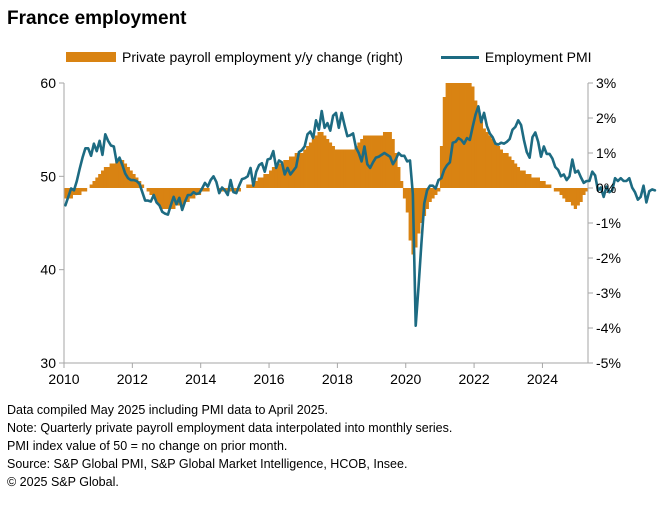 This screenshot has height=517, width=670. What do you see at coordinates (91, 57) in the screenshot?
I see `legend-swatch-bars` at bounding box center [91, 57].